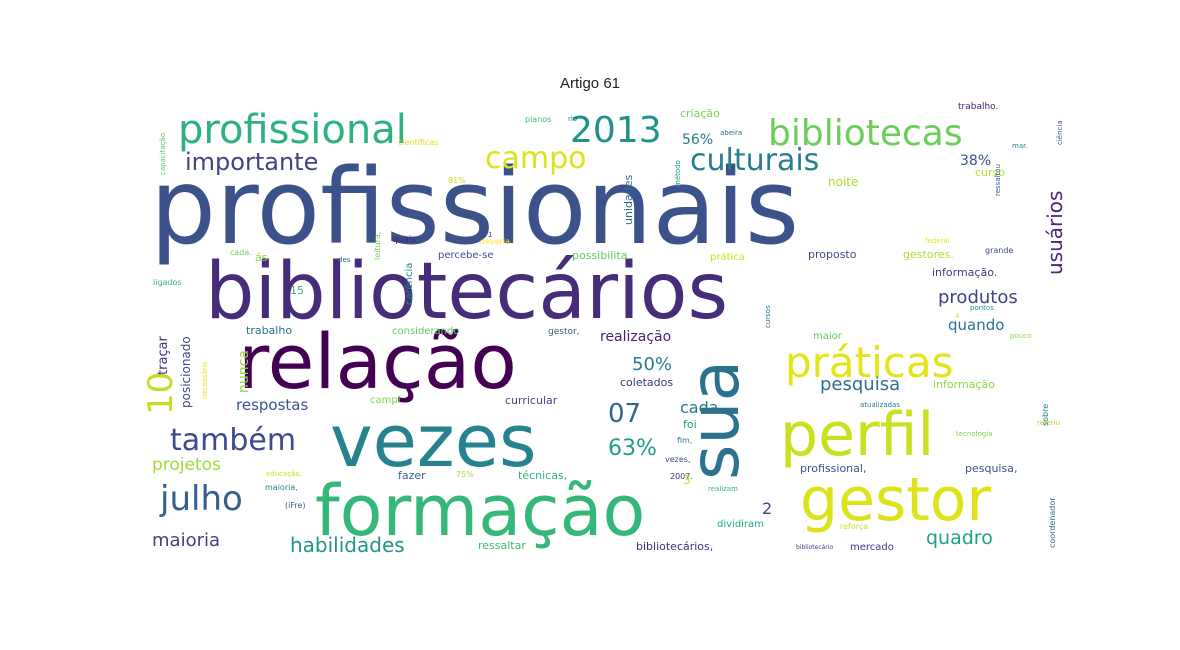 The image size is (1180, 650). What do you see at coordinates (599, 255) in the screenshot?
I see `word-40: possibilita` at bounding box center [599, 255].